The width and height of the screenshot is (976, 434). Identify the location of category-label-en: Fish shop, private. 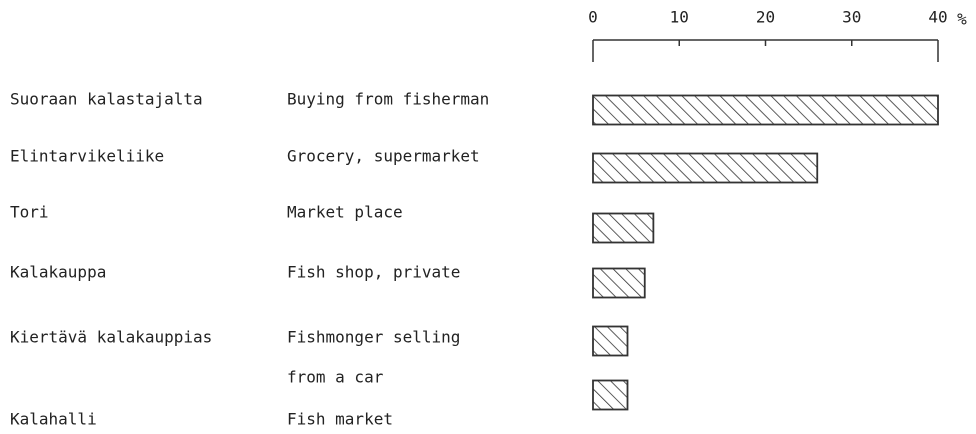
(373, 272).